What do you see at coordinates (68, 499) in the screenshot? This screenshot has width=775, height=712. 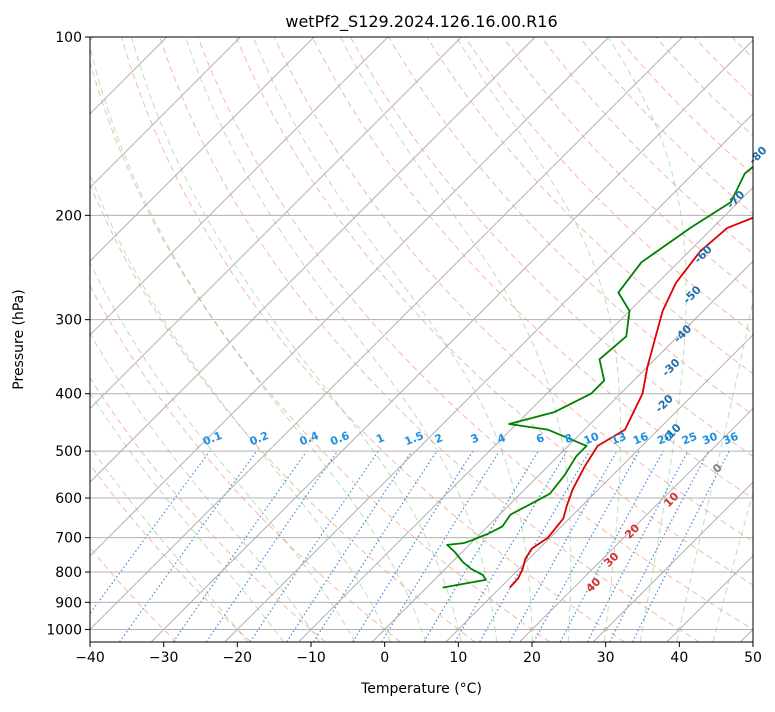 I see `y-tick-label: 600` at bounding box center [68, 499].